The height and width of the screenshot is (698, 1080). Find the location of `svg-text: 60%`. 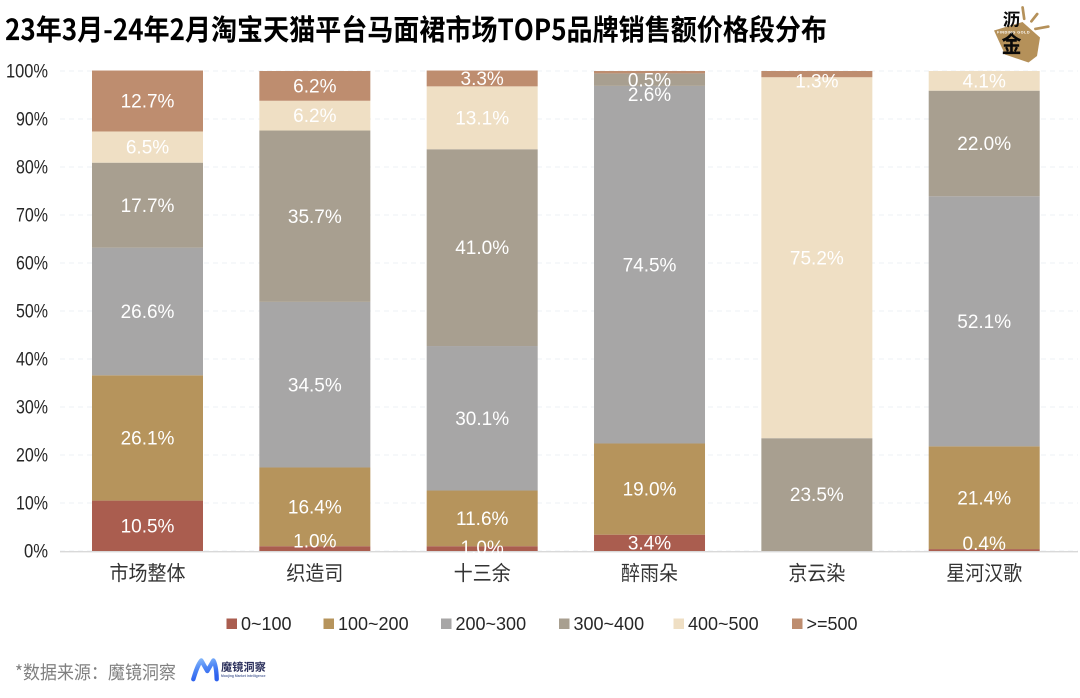

svg-text: 60% is located at coordinates (32, 263).